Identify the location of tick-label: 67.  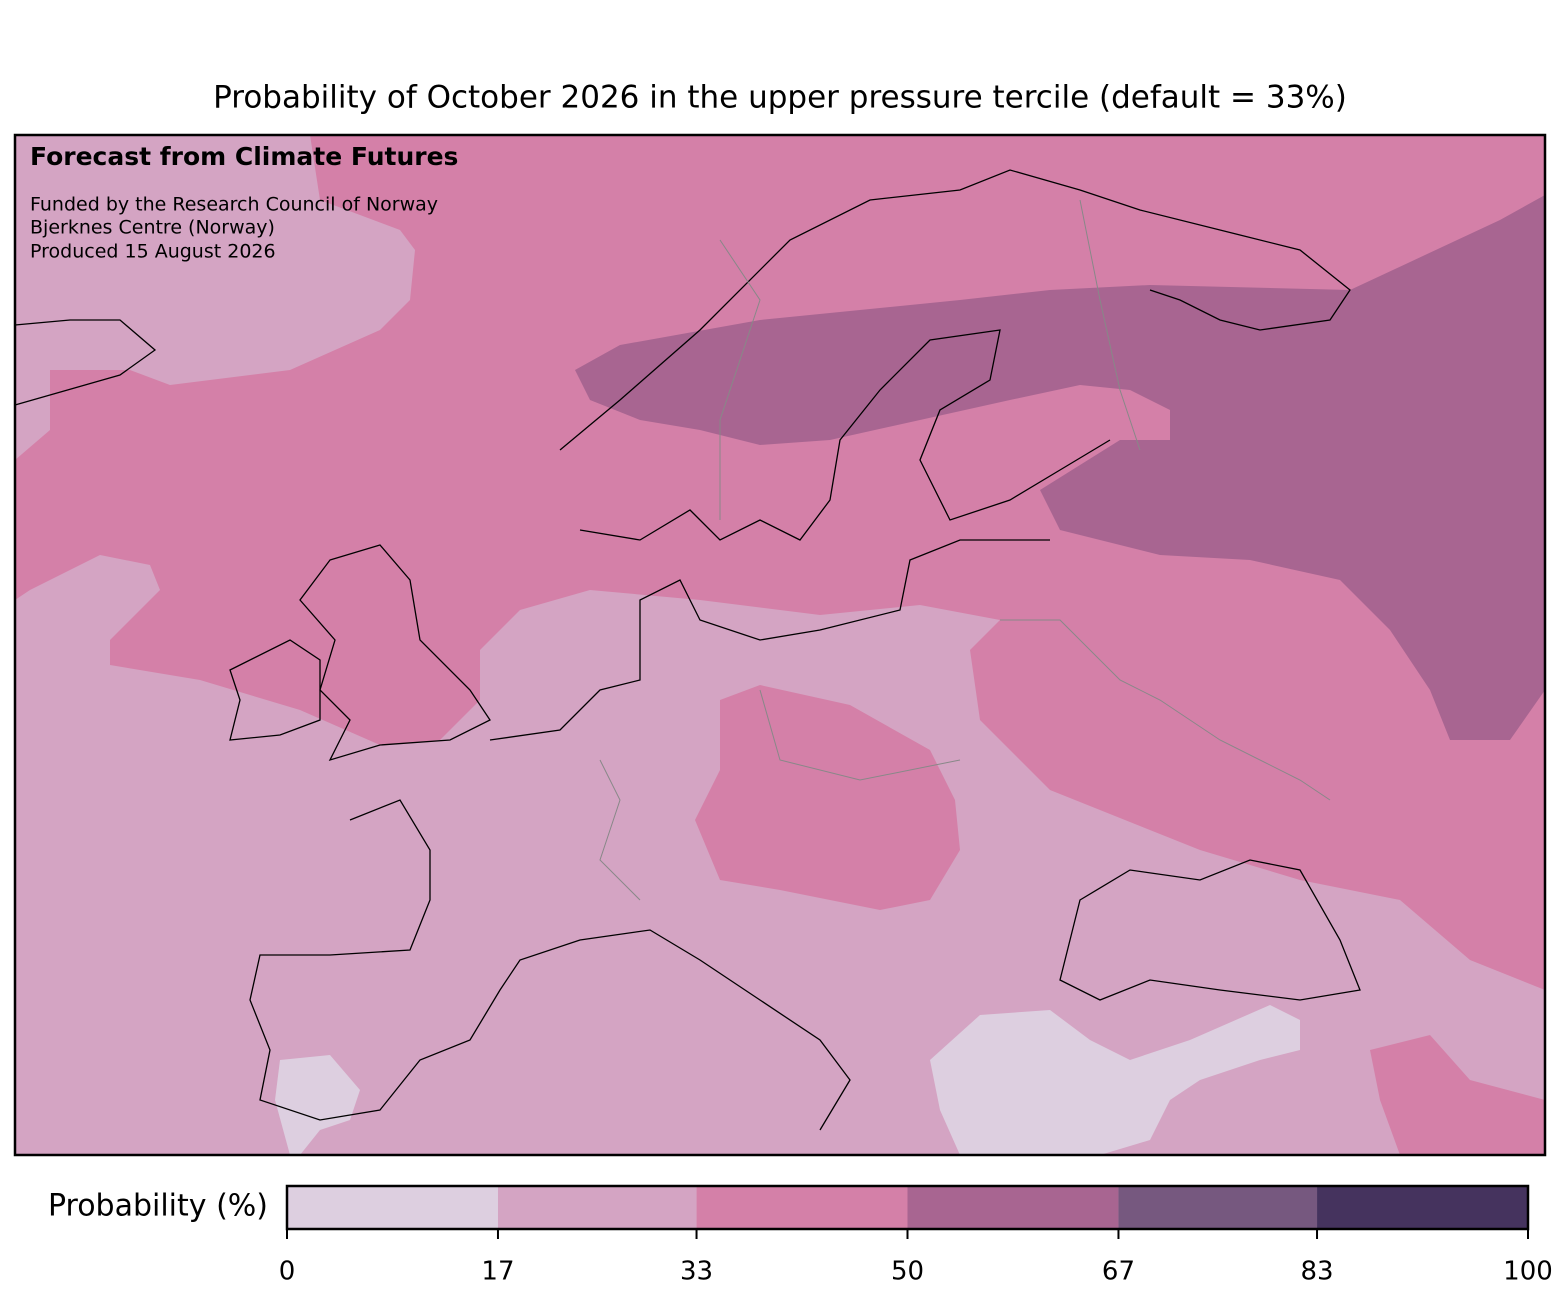
(1118, 1272).